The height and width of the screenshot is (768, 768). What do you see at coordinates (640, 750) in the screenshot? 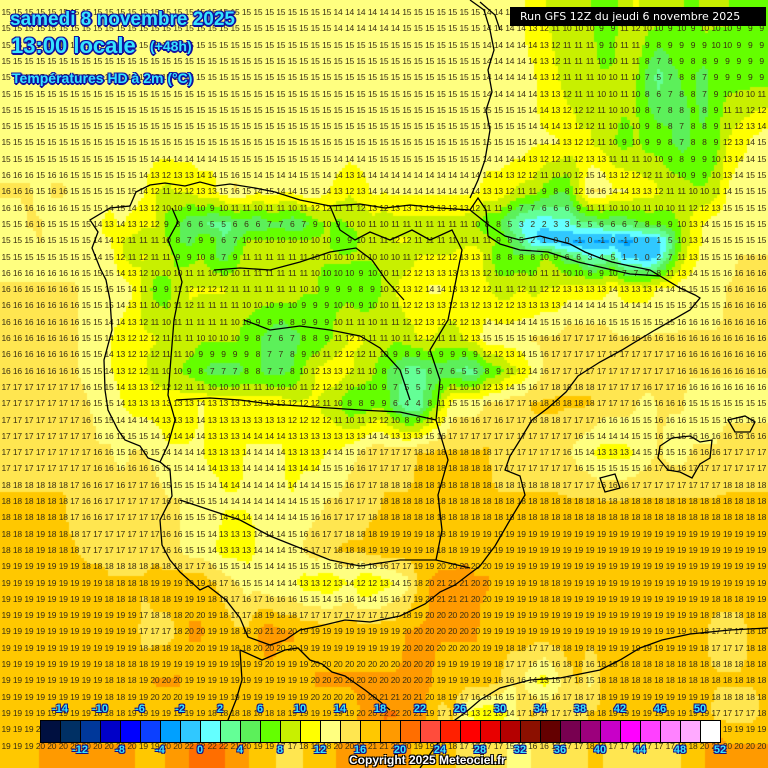
I see `color-scale-label: 44` at bounding box center [640, 750].